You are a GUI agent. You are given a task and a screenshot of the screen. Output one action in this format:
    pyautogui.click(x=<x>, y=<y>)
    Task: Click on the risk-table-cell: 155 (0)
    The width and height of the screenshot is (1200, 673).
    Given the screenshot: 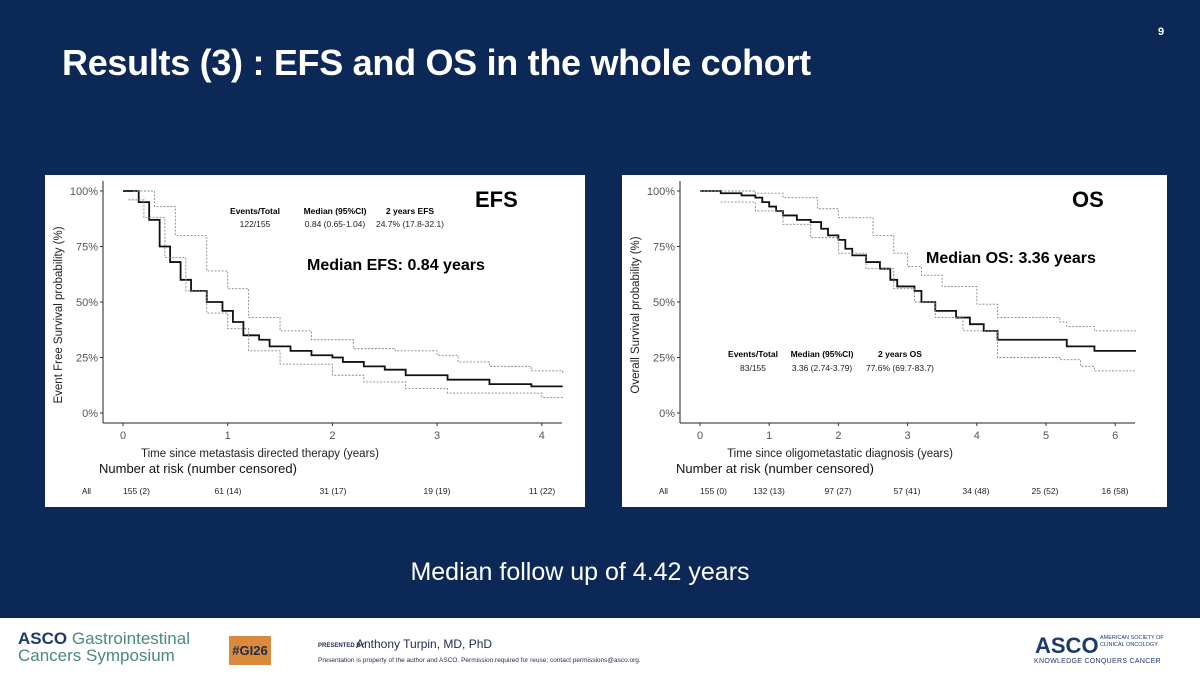 What is the action you would take?
    pyautogui.click(x=713, y=491)
    